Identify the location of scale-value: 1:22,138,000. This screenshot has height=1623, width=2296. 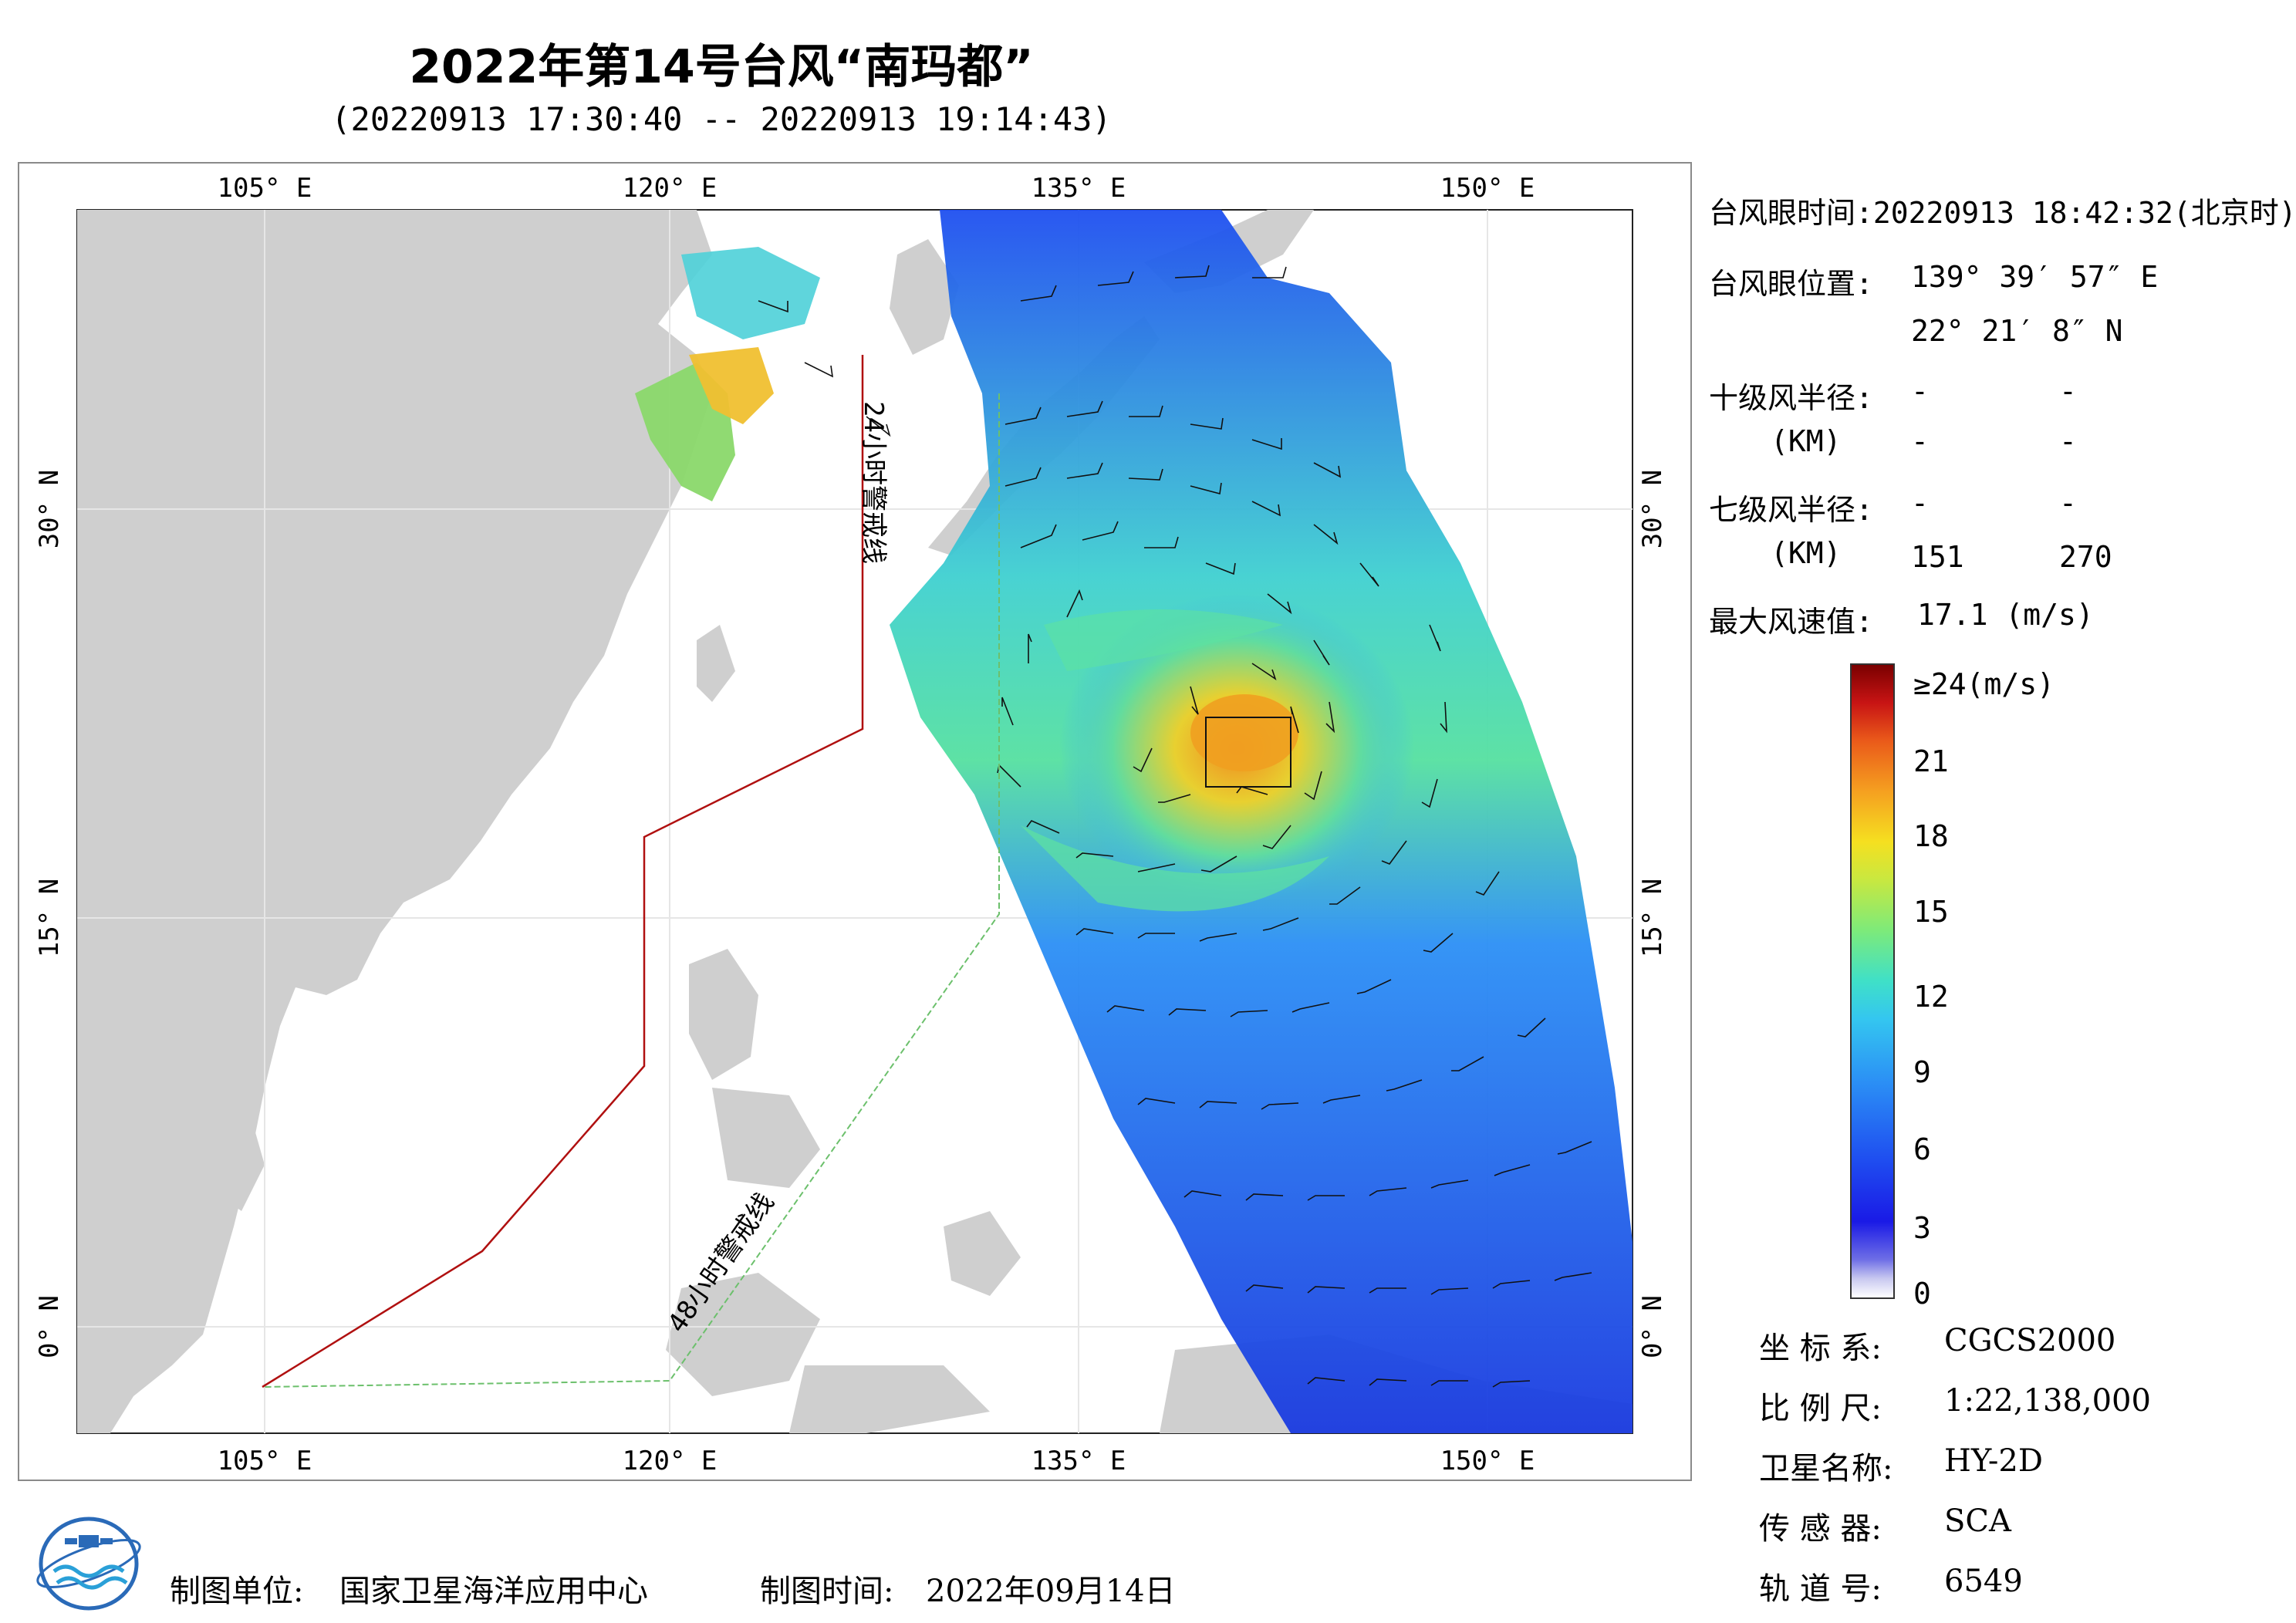
(2047, 1401).